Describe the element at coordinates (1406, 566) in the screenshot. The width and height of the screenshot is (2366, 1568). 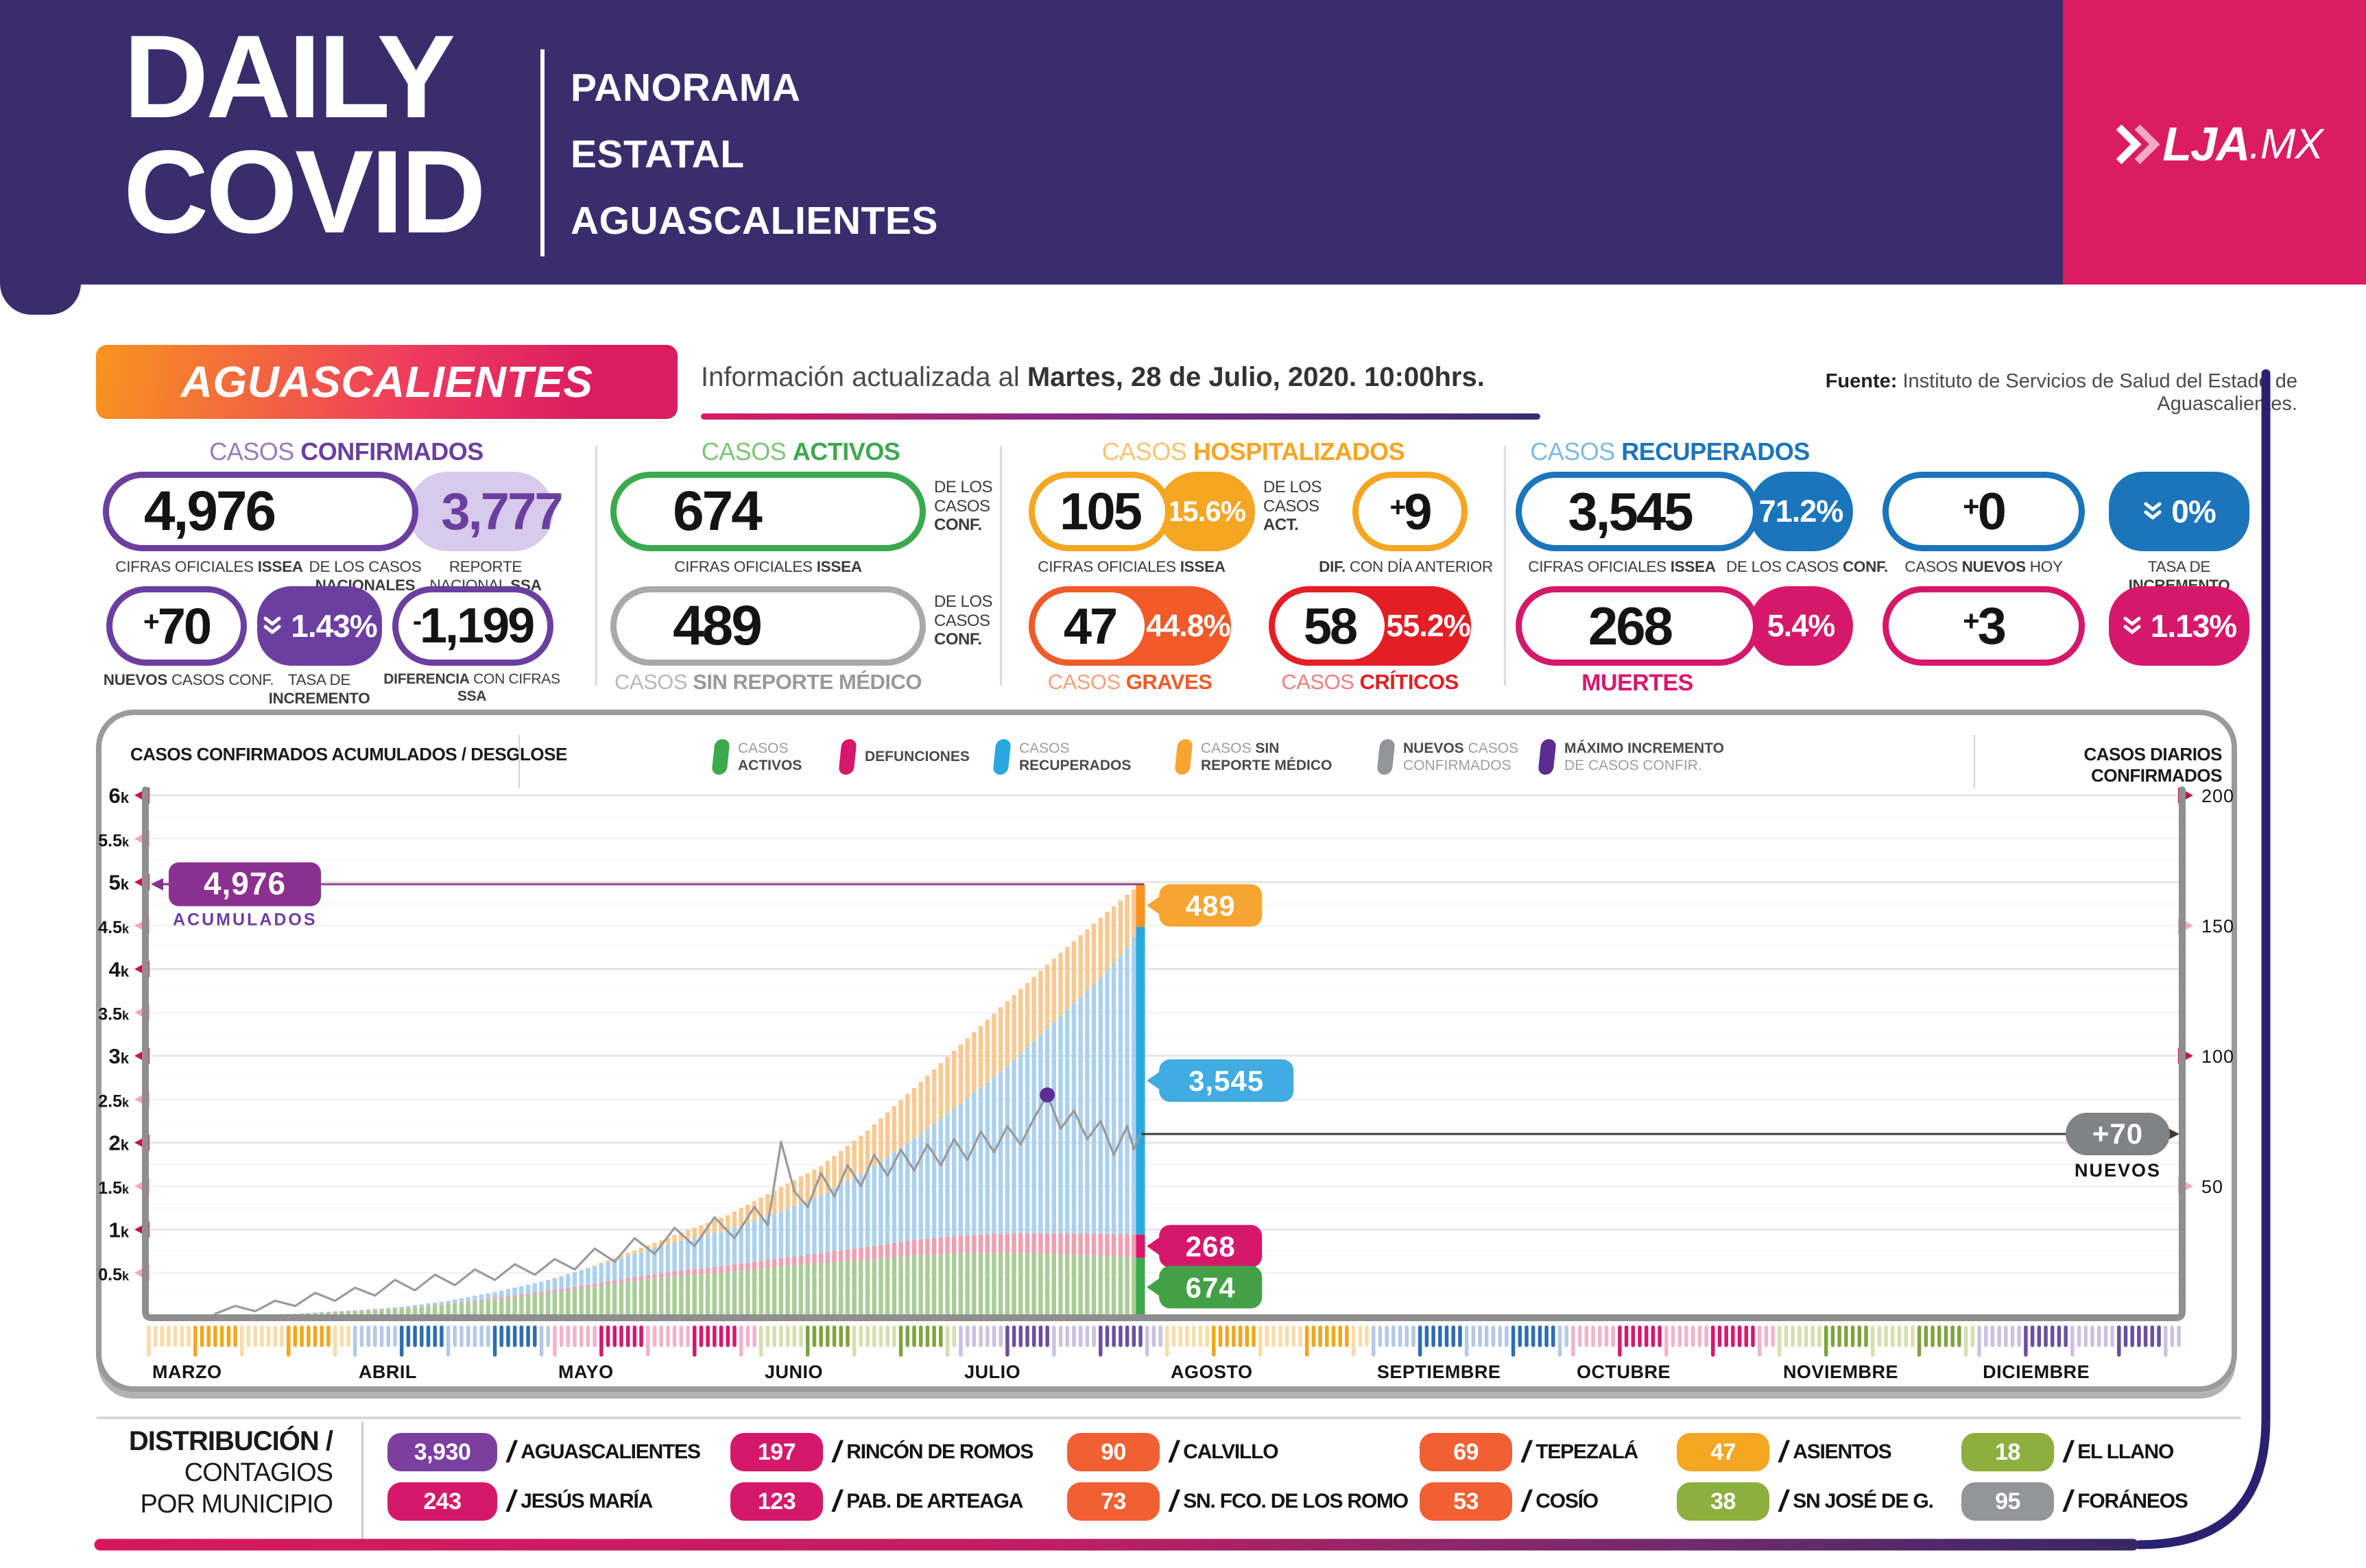
I see `label-dif-dia-anterior: DIF. CON DÍA ANTERIOR` at that location.